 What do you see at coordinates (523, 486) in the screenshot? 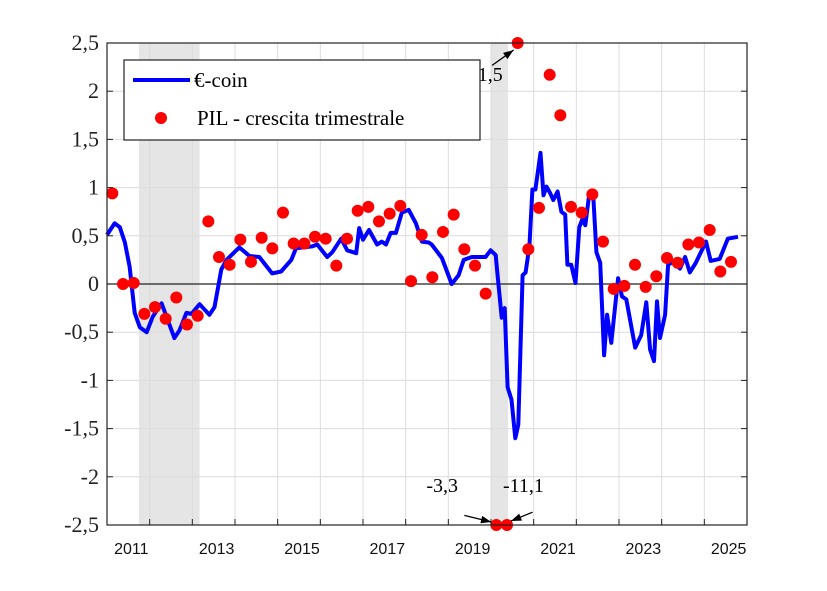
I see `annotation-label: -11,1` at bounding box center [523, 486].